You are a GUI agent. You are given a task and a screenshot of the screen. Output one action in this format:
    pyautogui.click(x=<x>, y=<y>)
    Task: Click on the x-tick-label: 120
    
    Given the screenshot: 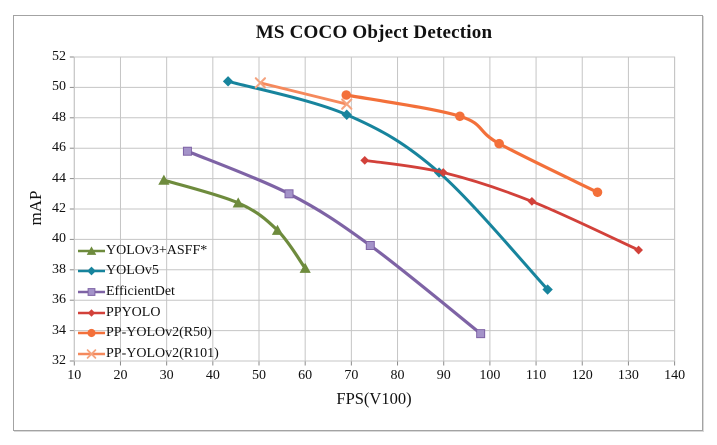 What is the action you would take?
    pyautogui.click(x=582, y=375)
    